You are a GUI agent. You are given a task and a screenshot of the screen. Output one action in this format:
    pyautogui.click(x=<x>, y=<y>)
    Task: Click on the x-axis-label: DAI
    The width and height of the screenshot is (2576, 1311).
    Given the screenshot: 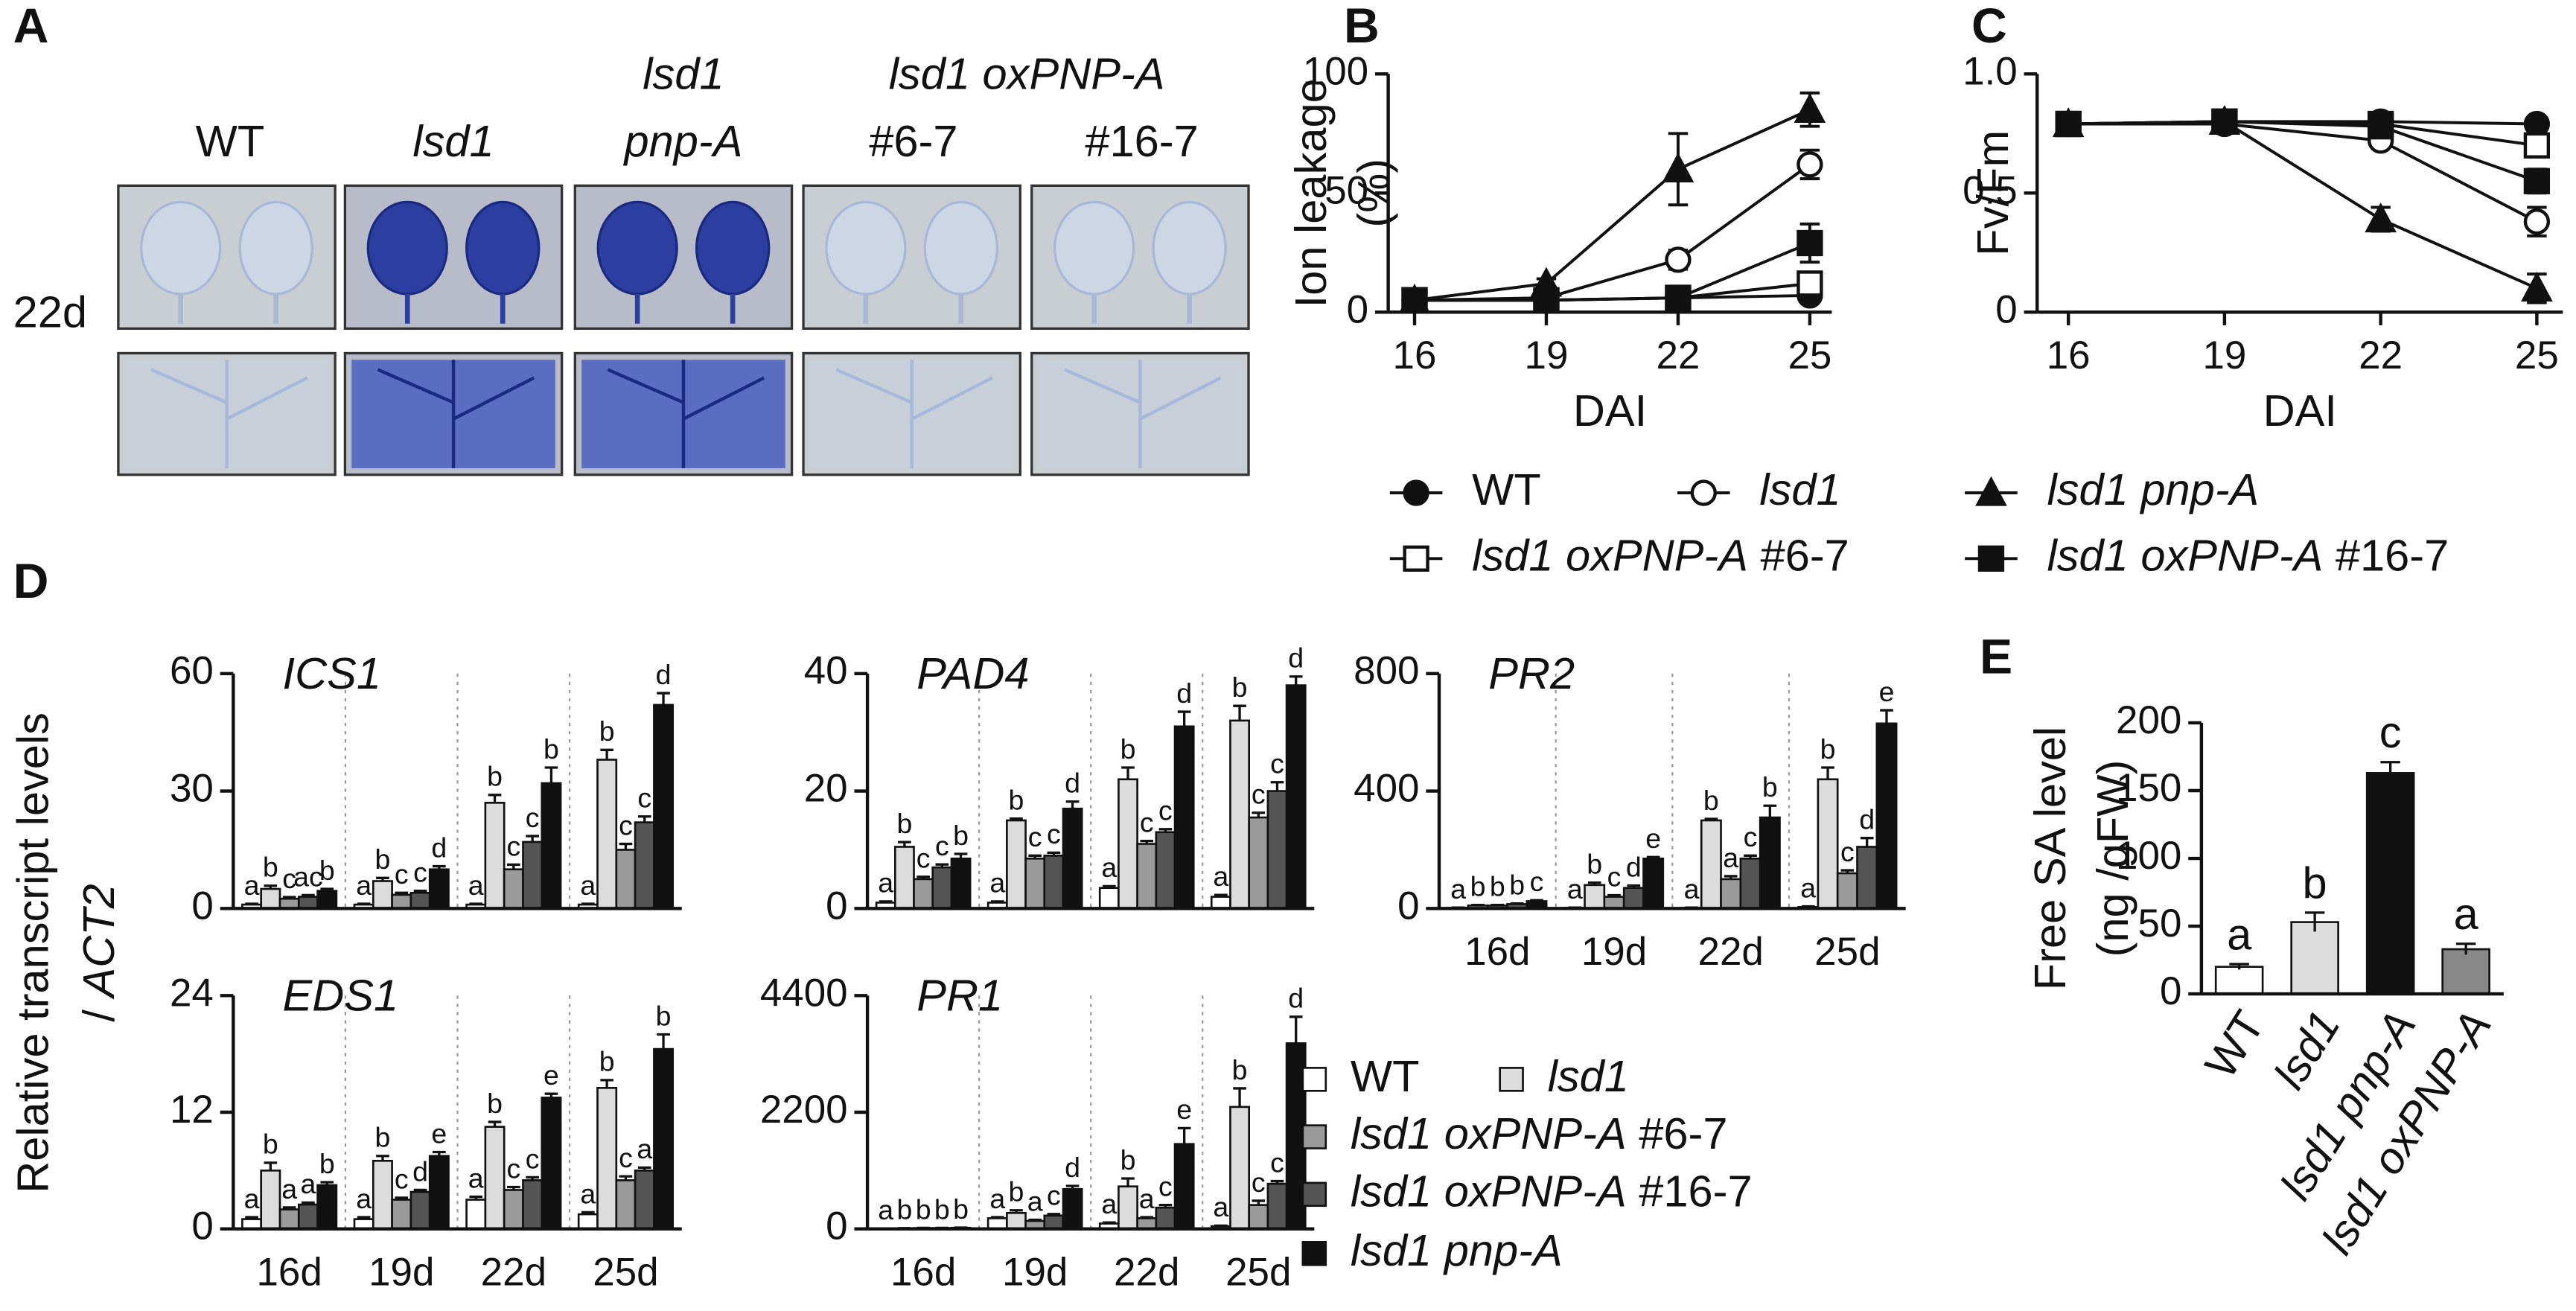 What is the action you would take?
    pyautogui.click(x=1610, y=411)
    